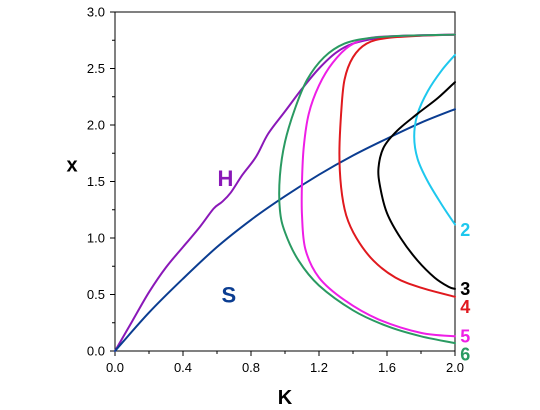  What do you see at coordinates (96, 351) in the screenshot?
I see `y-tick-label: 0.0` at bounding box center [96, 351].